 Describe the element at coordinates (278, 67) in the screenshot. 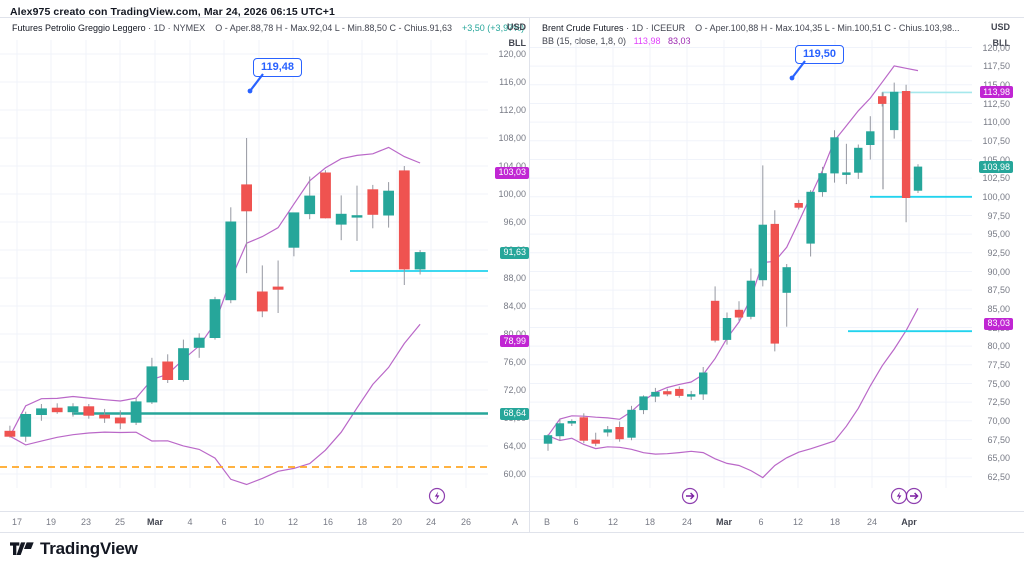

I see `price-callout-a: 119,48` at that location.